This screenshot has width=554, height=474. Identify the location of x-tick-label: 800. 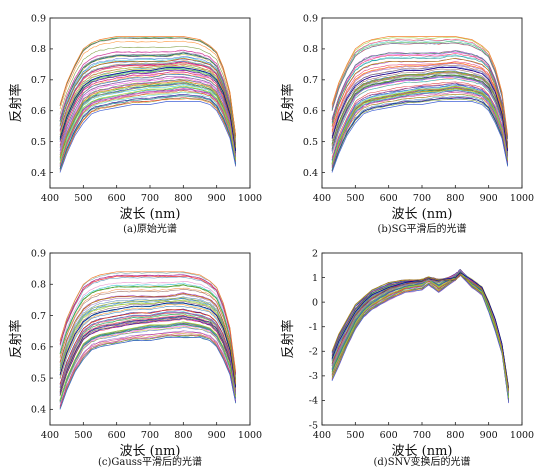
(455, 435).